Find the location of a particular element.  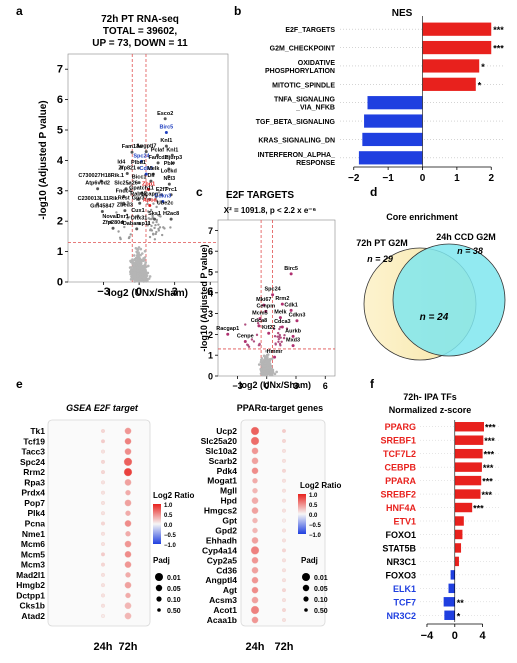

gene-row-label: Hpd is located at coordinates (228, 501).